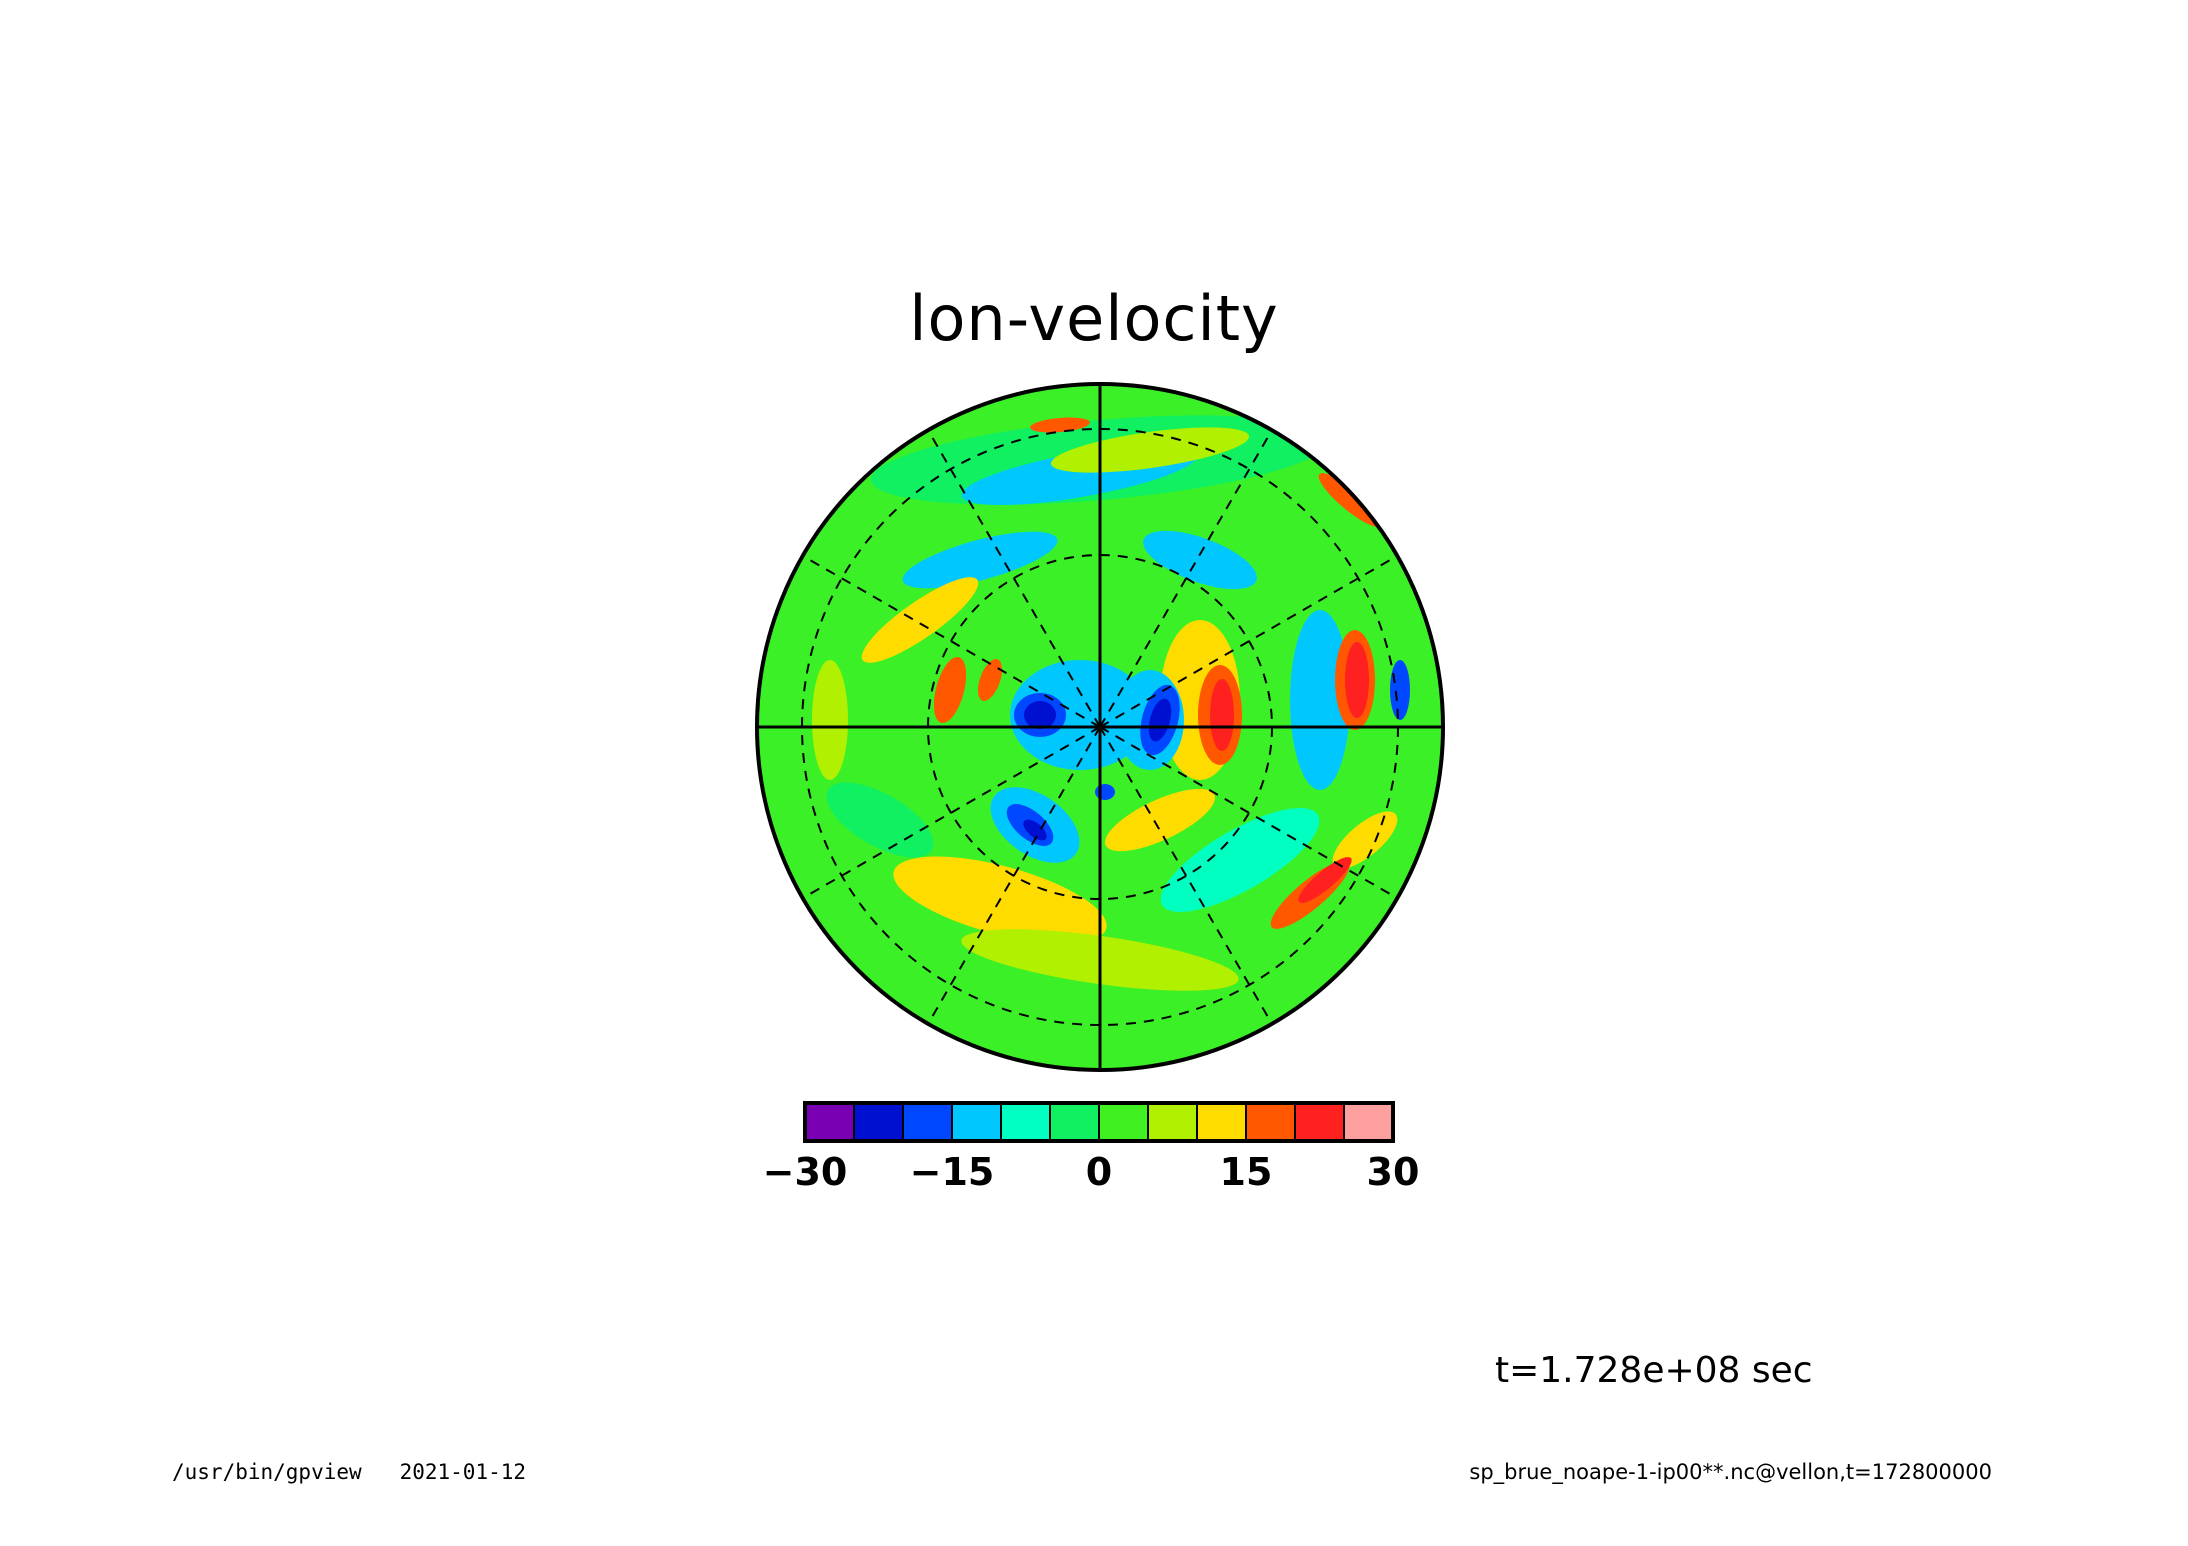  What do you see at coordinates (463, 1472) in the screenshot?
I see `run-date: 2021-01-12` at bounding box center [463, 1472].